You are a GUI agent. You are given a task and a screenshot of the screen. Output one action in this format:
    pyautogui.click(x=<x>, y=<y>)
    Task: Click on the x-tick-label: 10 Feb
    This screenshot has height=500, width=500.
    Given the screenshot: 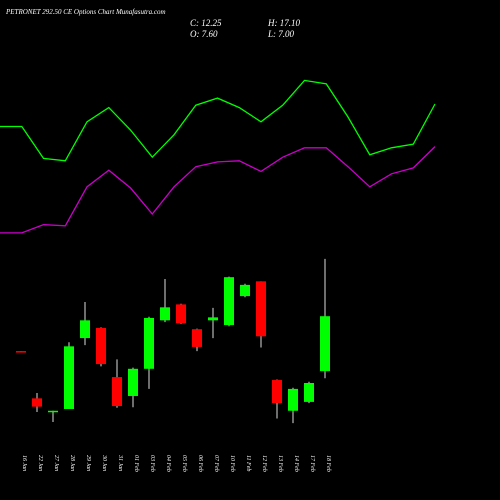 What is the action you would take?
    pyautogui.click(x=232, y=463)
    